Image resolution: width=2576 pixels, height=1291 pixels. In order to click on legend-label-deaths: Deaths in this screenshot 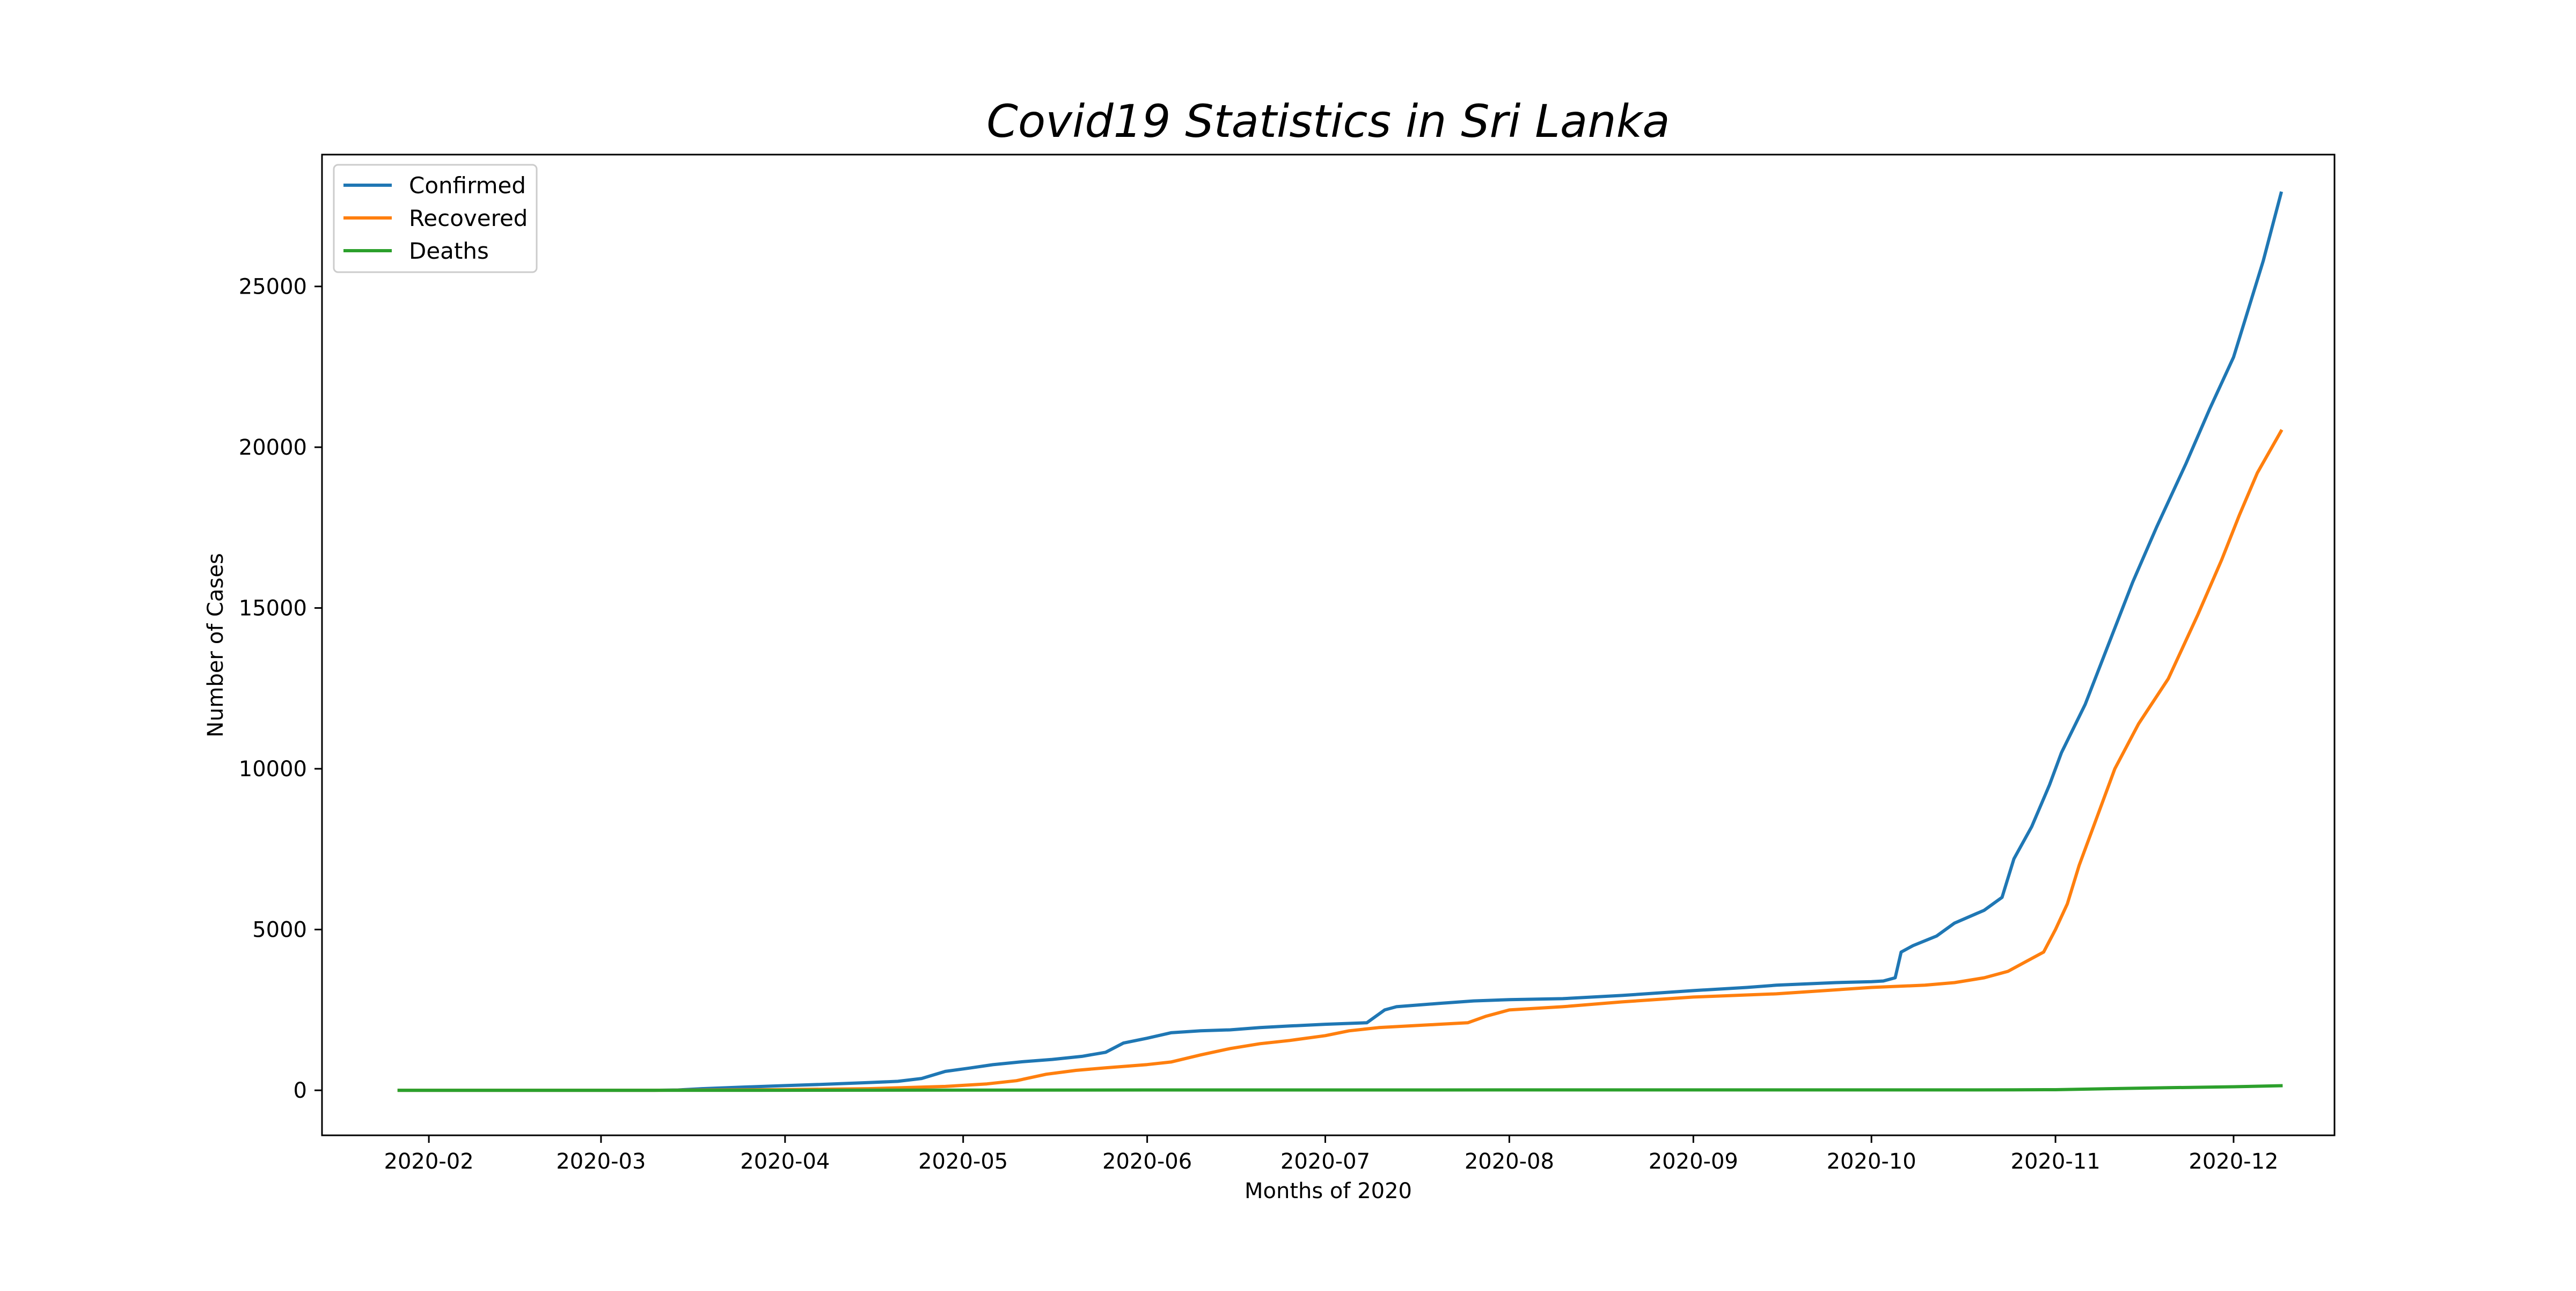, I will do `click(449, 251)`.